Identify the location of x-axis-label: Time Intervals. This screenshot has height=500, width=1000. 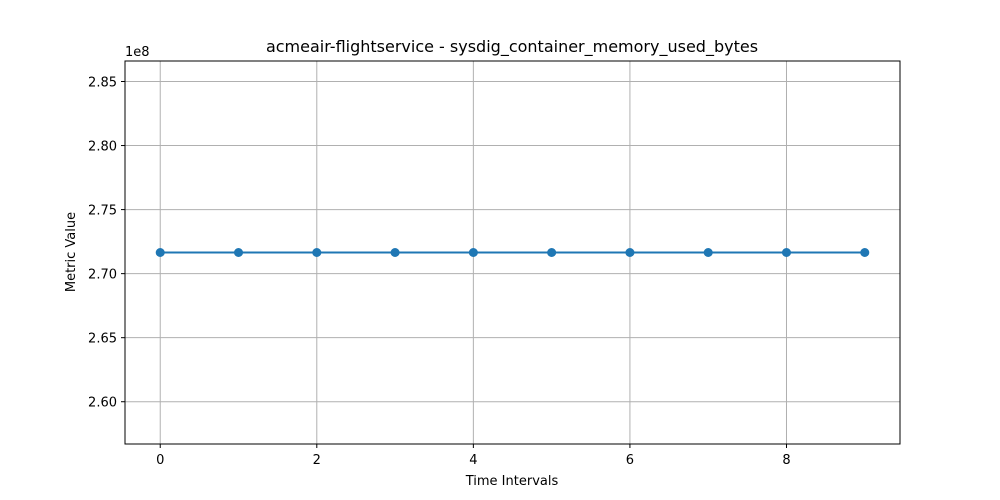
(512, 481).